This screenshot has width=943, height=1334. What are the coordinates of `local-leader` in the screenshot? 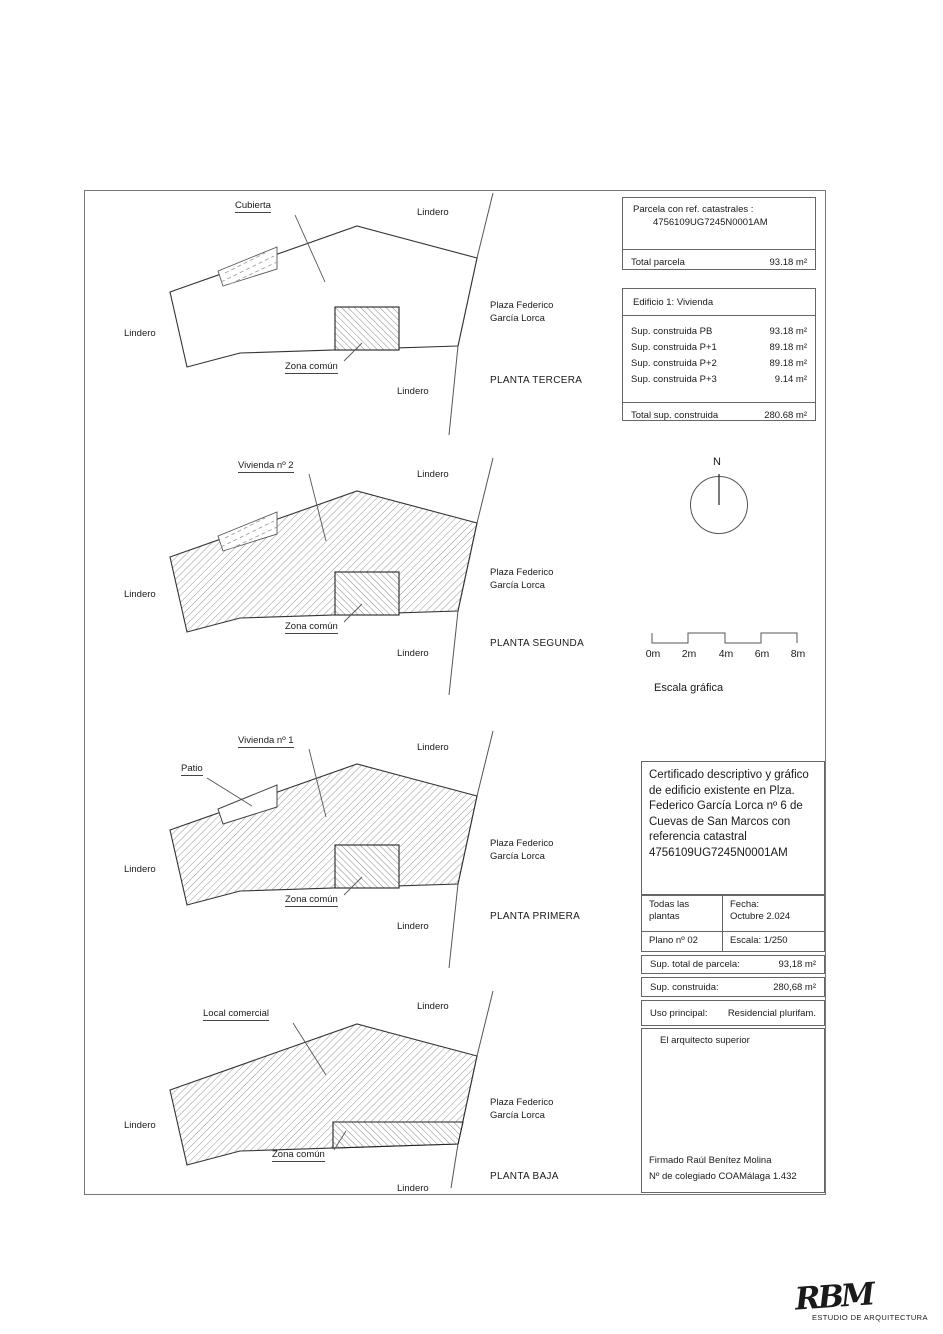 It's located at (309, 1049).